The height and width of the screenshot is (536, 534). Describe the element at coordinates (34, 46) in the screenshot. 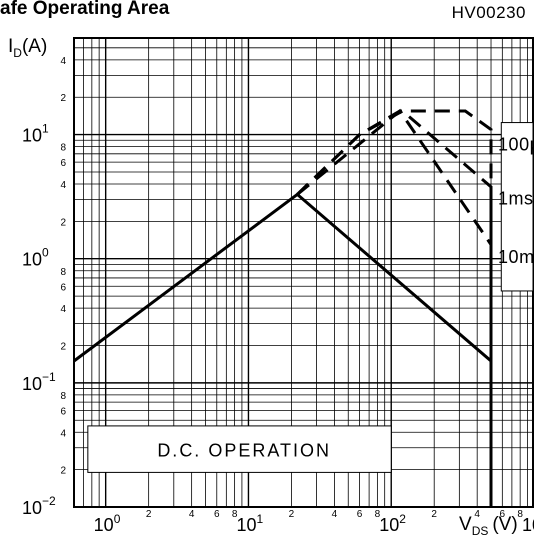

I see `y-axis-label-unit: (A)` at that location.